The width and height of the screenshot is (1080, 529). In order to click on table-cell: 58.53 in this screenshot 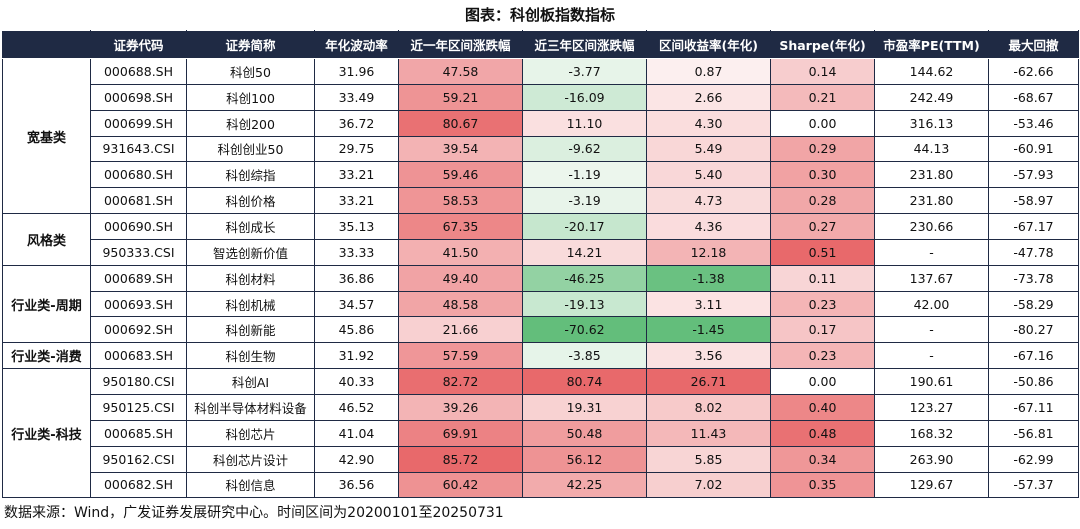, I will do `click(460, 201)`.